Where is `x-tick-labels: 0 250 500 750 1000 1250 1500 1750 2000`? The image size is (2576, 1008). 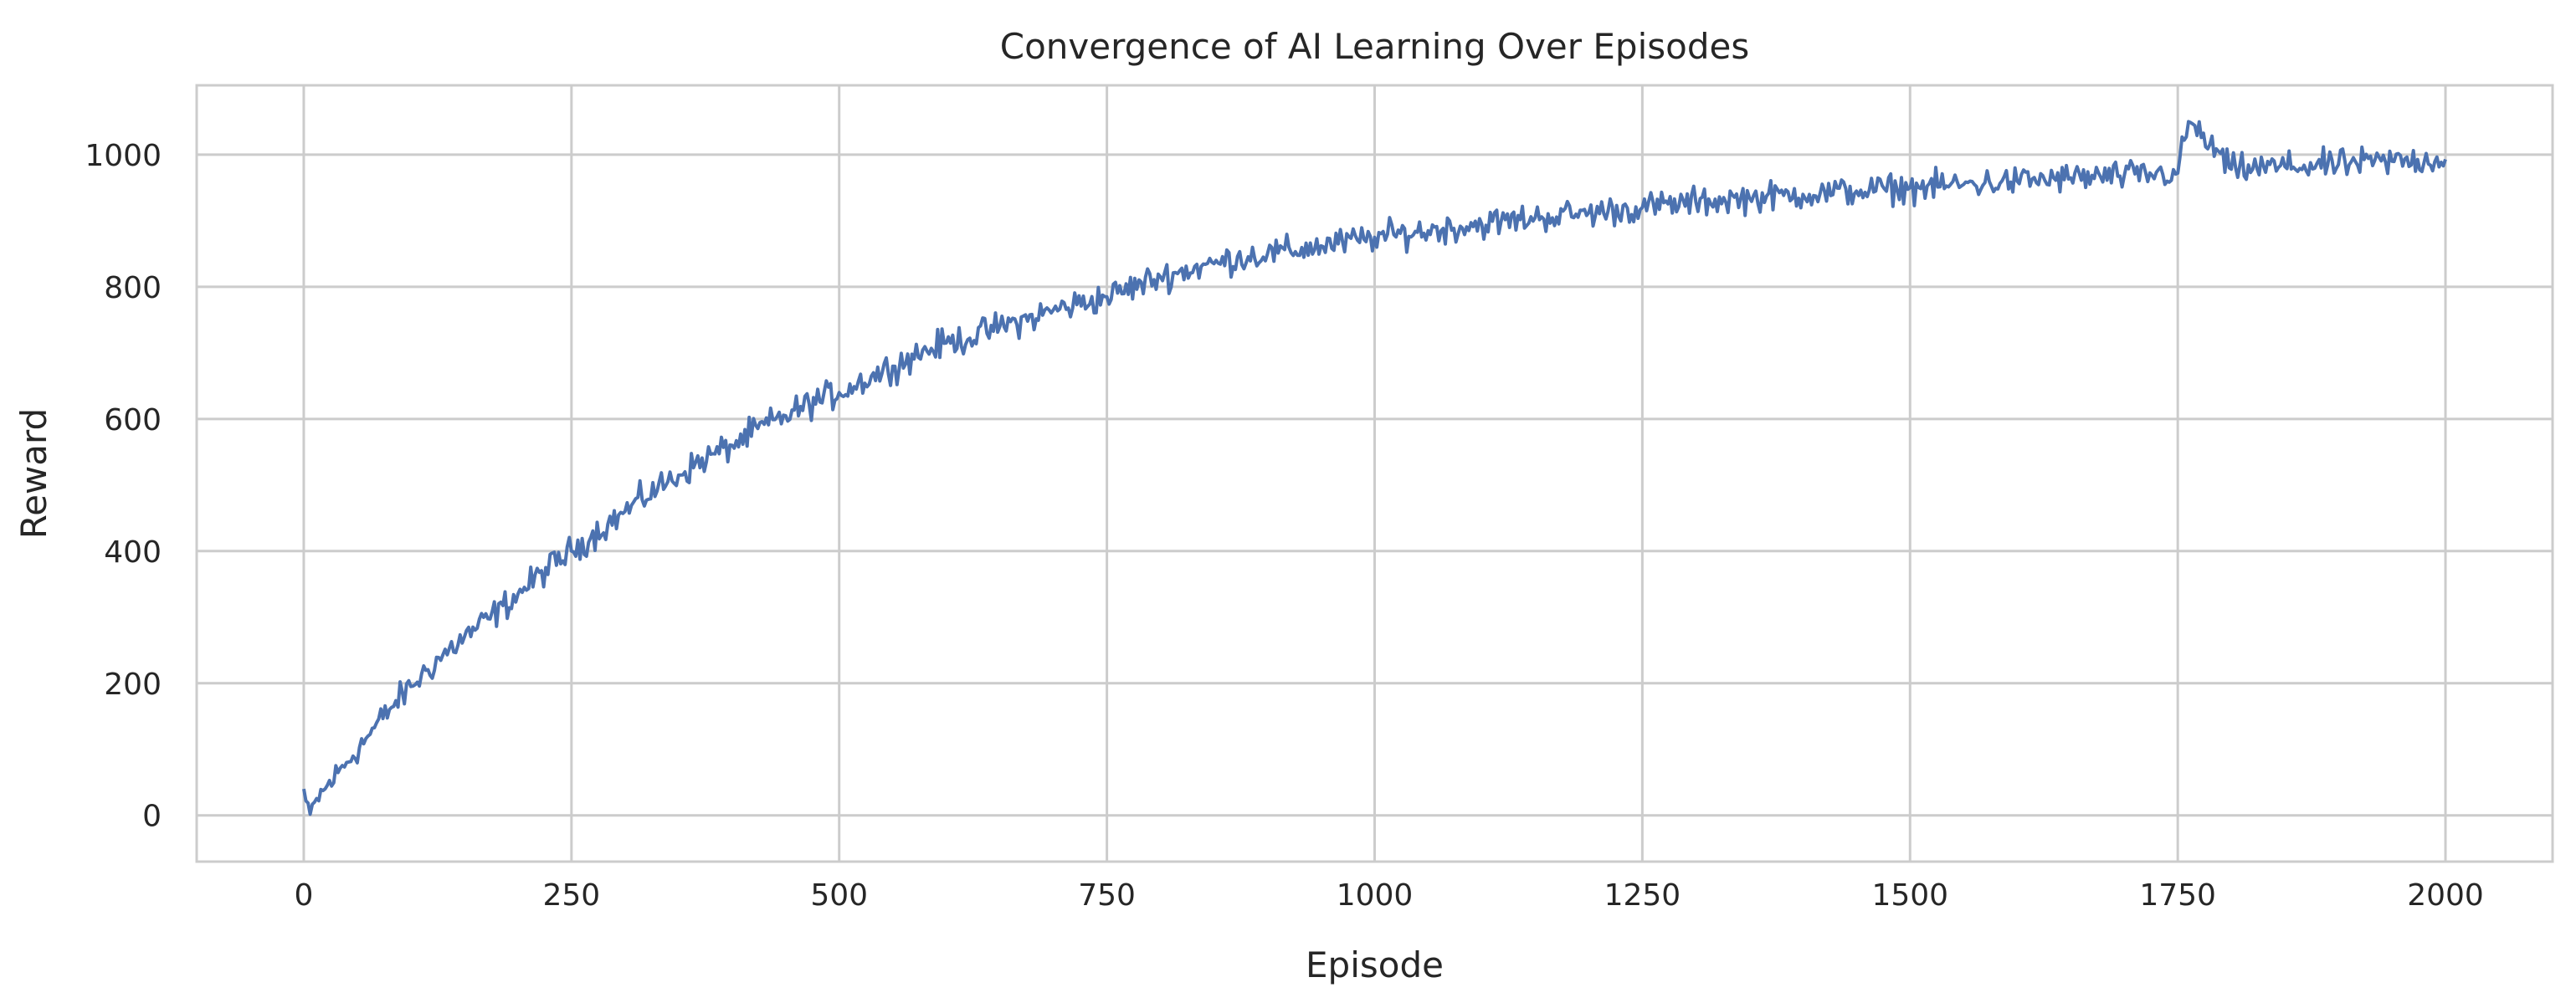 x-tick-labels: 0 250 500 750 1000 1250 1500 1750 2000 is located at coordinates (1389, 895).